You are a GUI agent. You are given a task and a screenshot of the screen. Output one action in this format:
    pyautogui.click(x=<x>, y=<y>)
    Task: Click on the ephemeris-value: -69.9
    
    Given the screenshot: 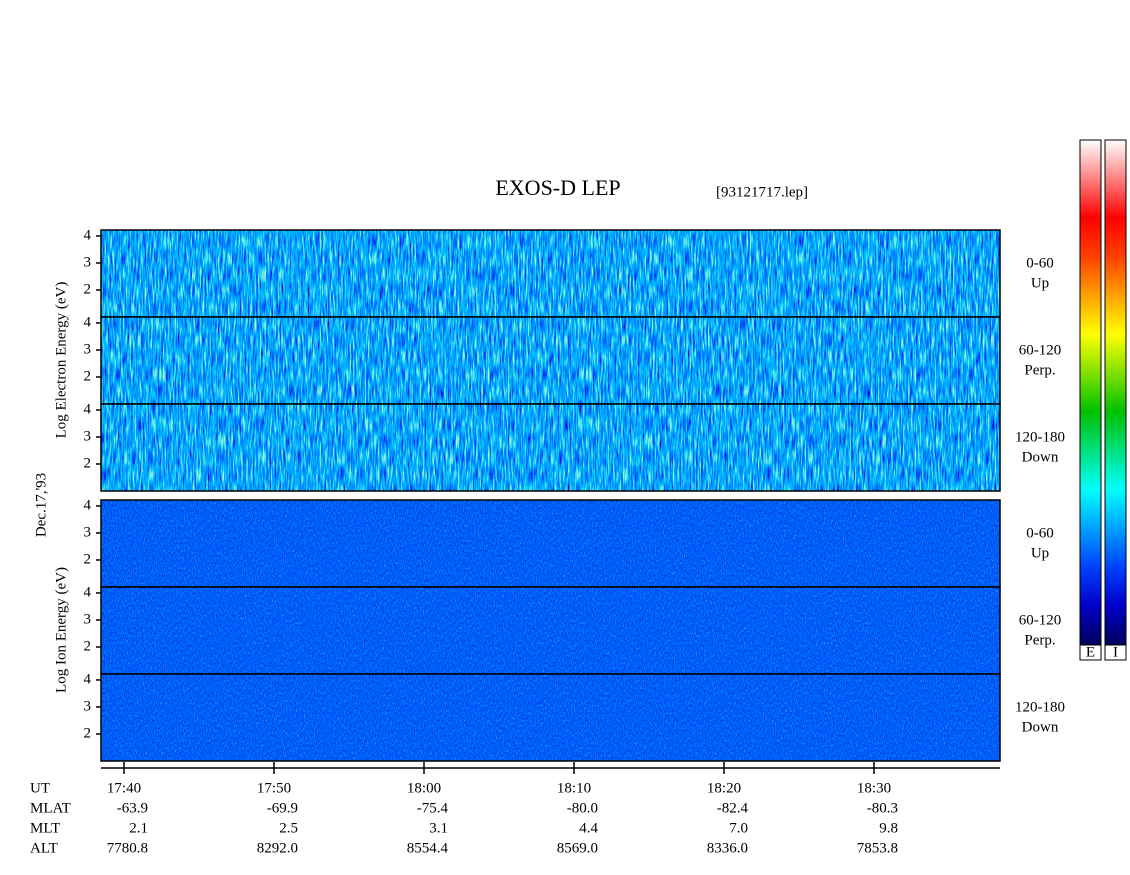 What is the action you would take?
    pyautogui.click(x=282, y=808)
    